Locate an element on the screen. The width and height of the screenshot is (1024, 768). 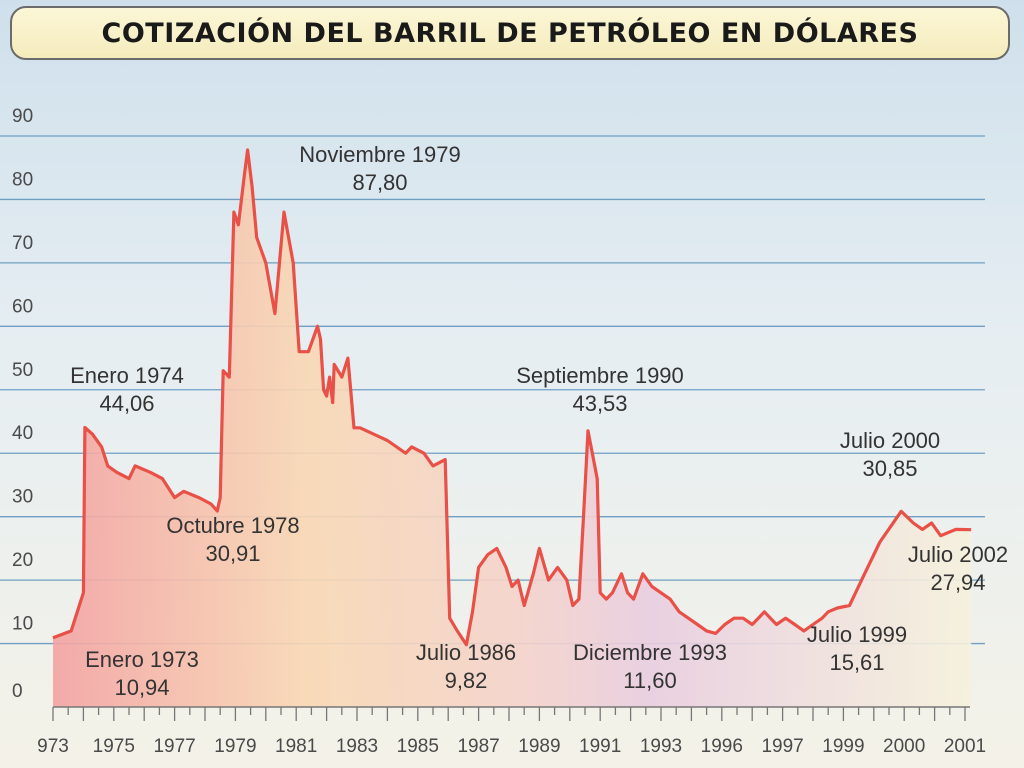
x-tick-label-2000: 2000 is located at coordinates (904, 746).